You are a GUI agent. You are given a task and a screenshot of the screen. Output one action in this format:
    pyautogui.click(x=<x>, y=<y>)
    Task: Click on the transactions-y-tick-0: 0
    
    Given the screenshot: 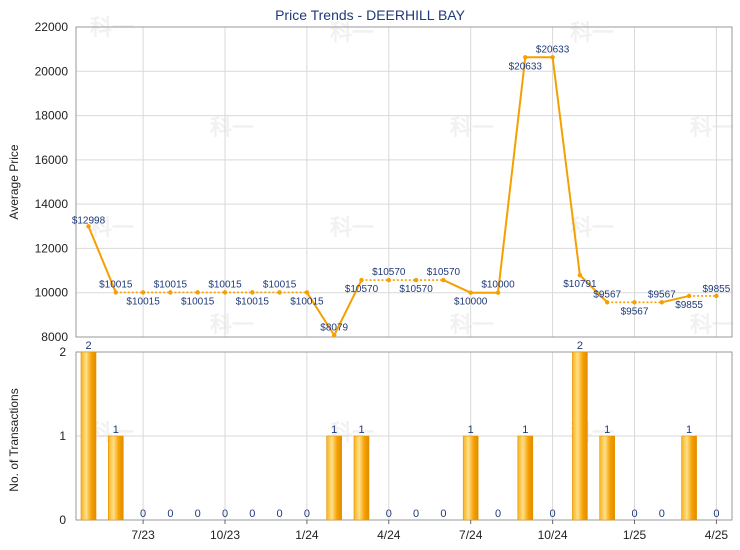 What is the action you would take?
    pyautogui.click(x=62, y=520)
    